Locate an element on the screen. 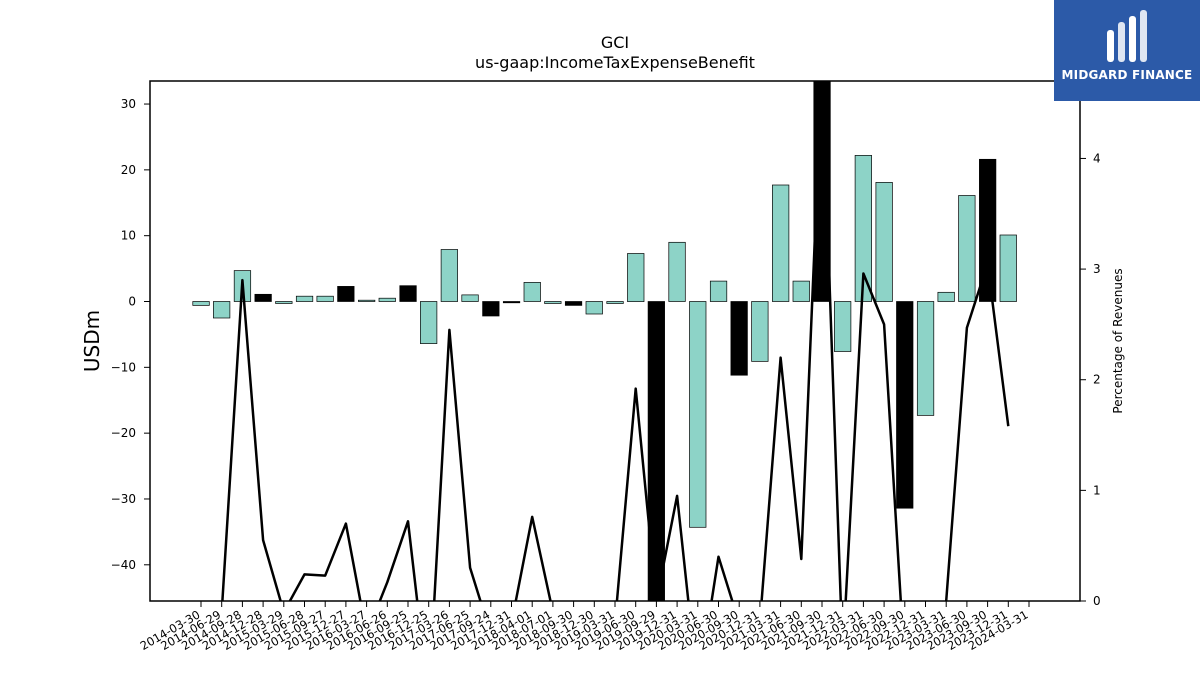 The image size is (1200, 675). y-tick-label: 0 is located at coordinates (132, 302).